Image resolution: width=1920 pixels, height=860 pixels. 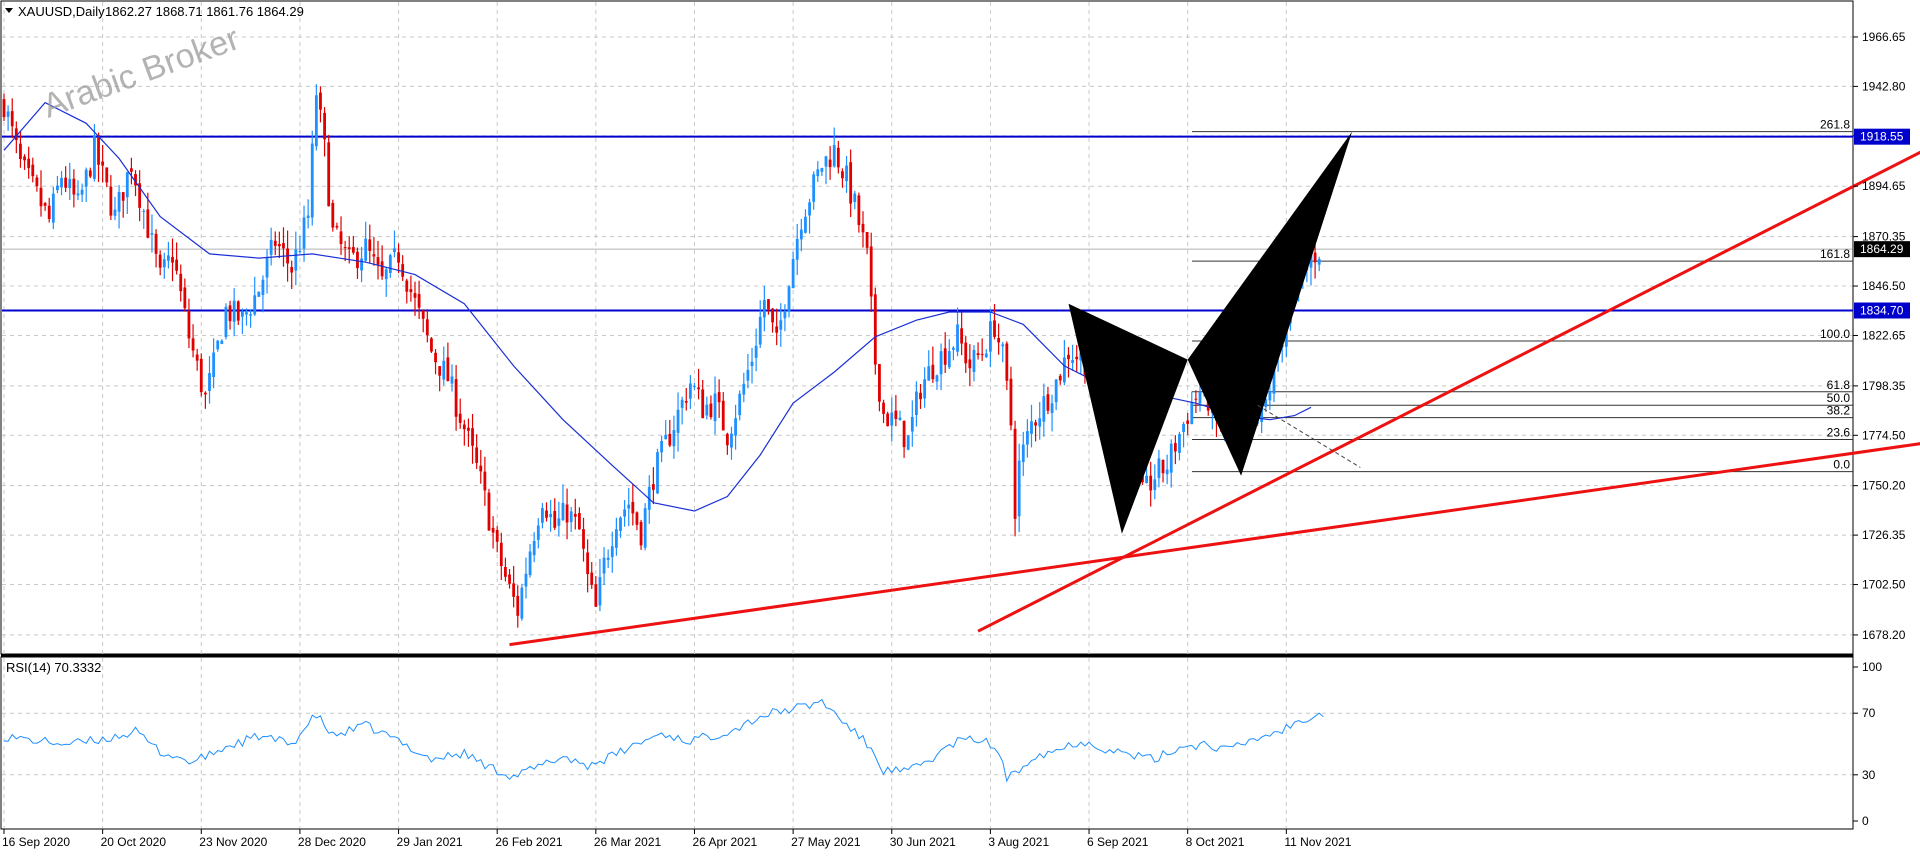 I want to click on time-tick-label: 20 Oct 2020, so click(x=134, y=842).